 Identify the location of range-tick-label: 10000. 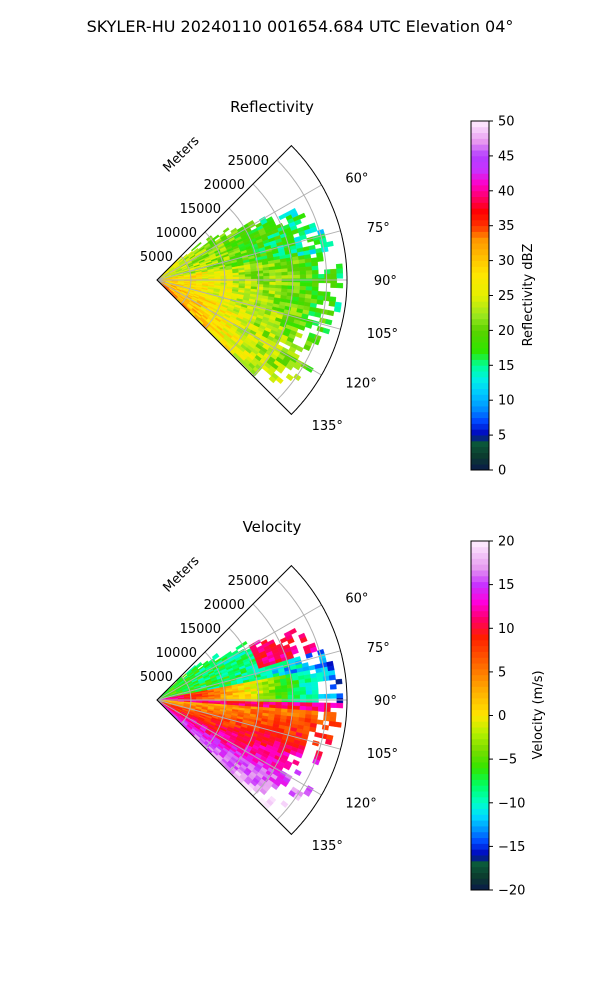
(176, 653).